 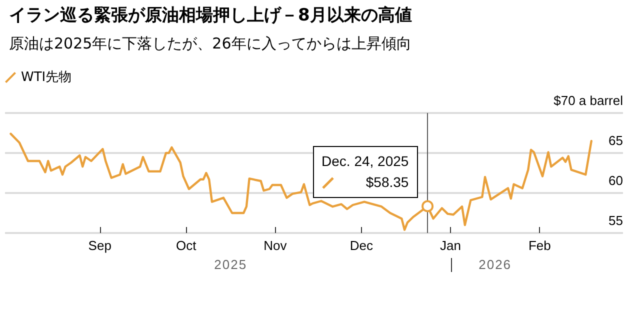 I want to click on x-tick-label: Oct, so click(x=186, y=245).